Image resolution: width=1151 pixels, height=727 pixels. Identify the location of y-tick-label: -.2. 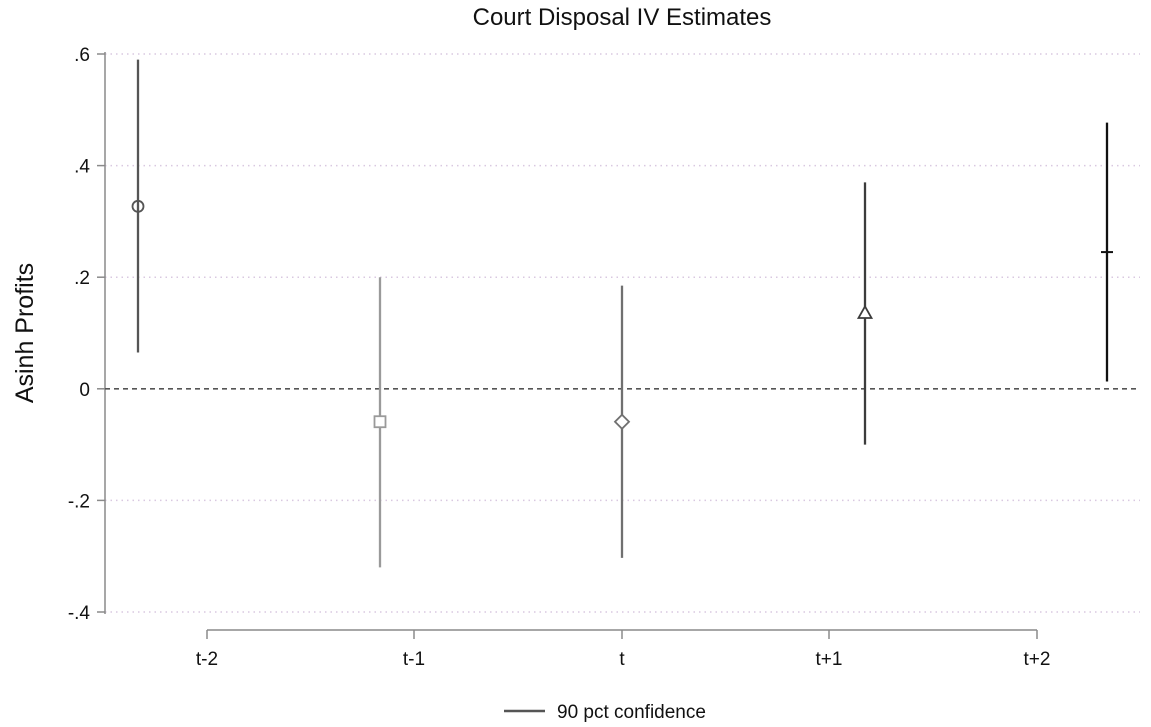
(79, 501).